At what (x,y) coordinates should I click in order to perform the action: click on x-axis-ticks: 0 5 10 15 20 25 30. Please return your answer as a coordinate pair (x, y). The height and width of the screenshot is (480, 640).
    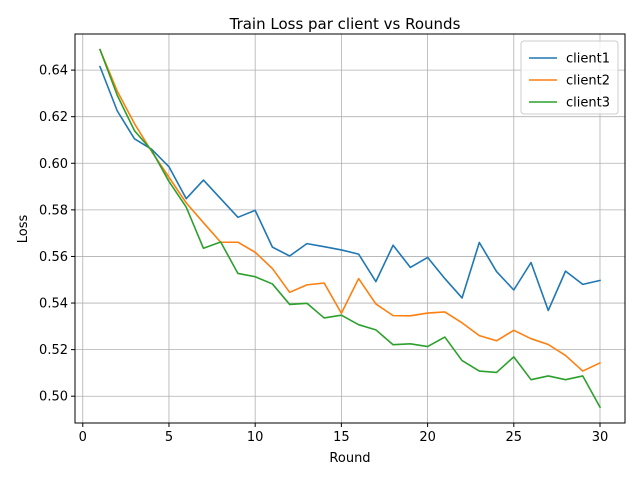
    Looking at the image, I should click on (344, 434).